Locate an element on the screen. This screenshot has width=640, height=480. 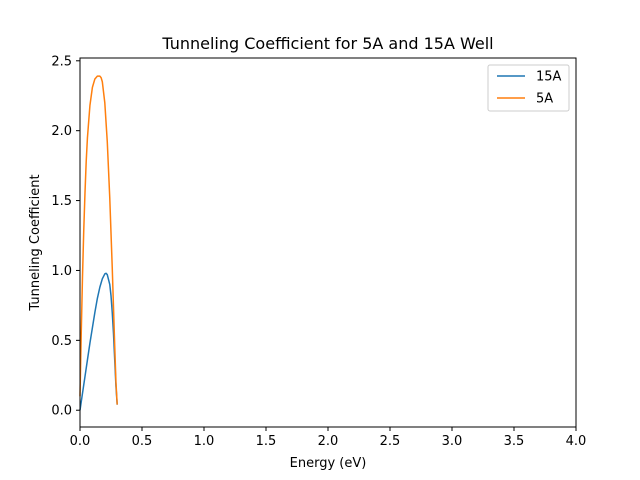
x-tick-label: 2.0 is located at coordinates (328, 441).